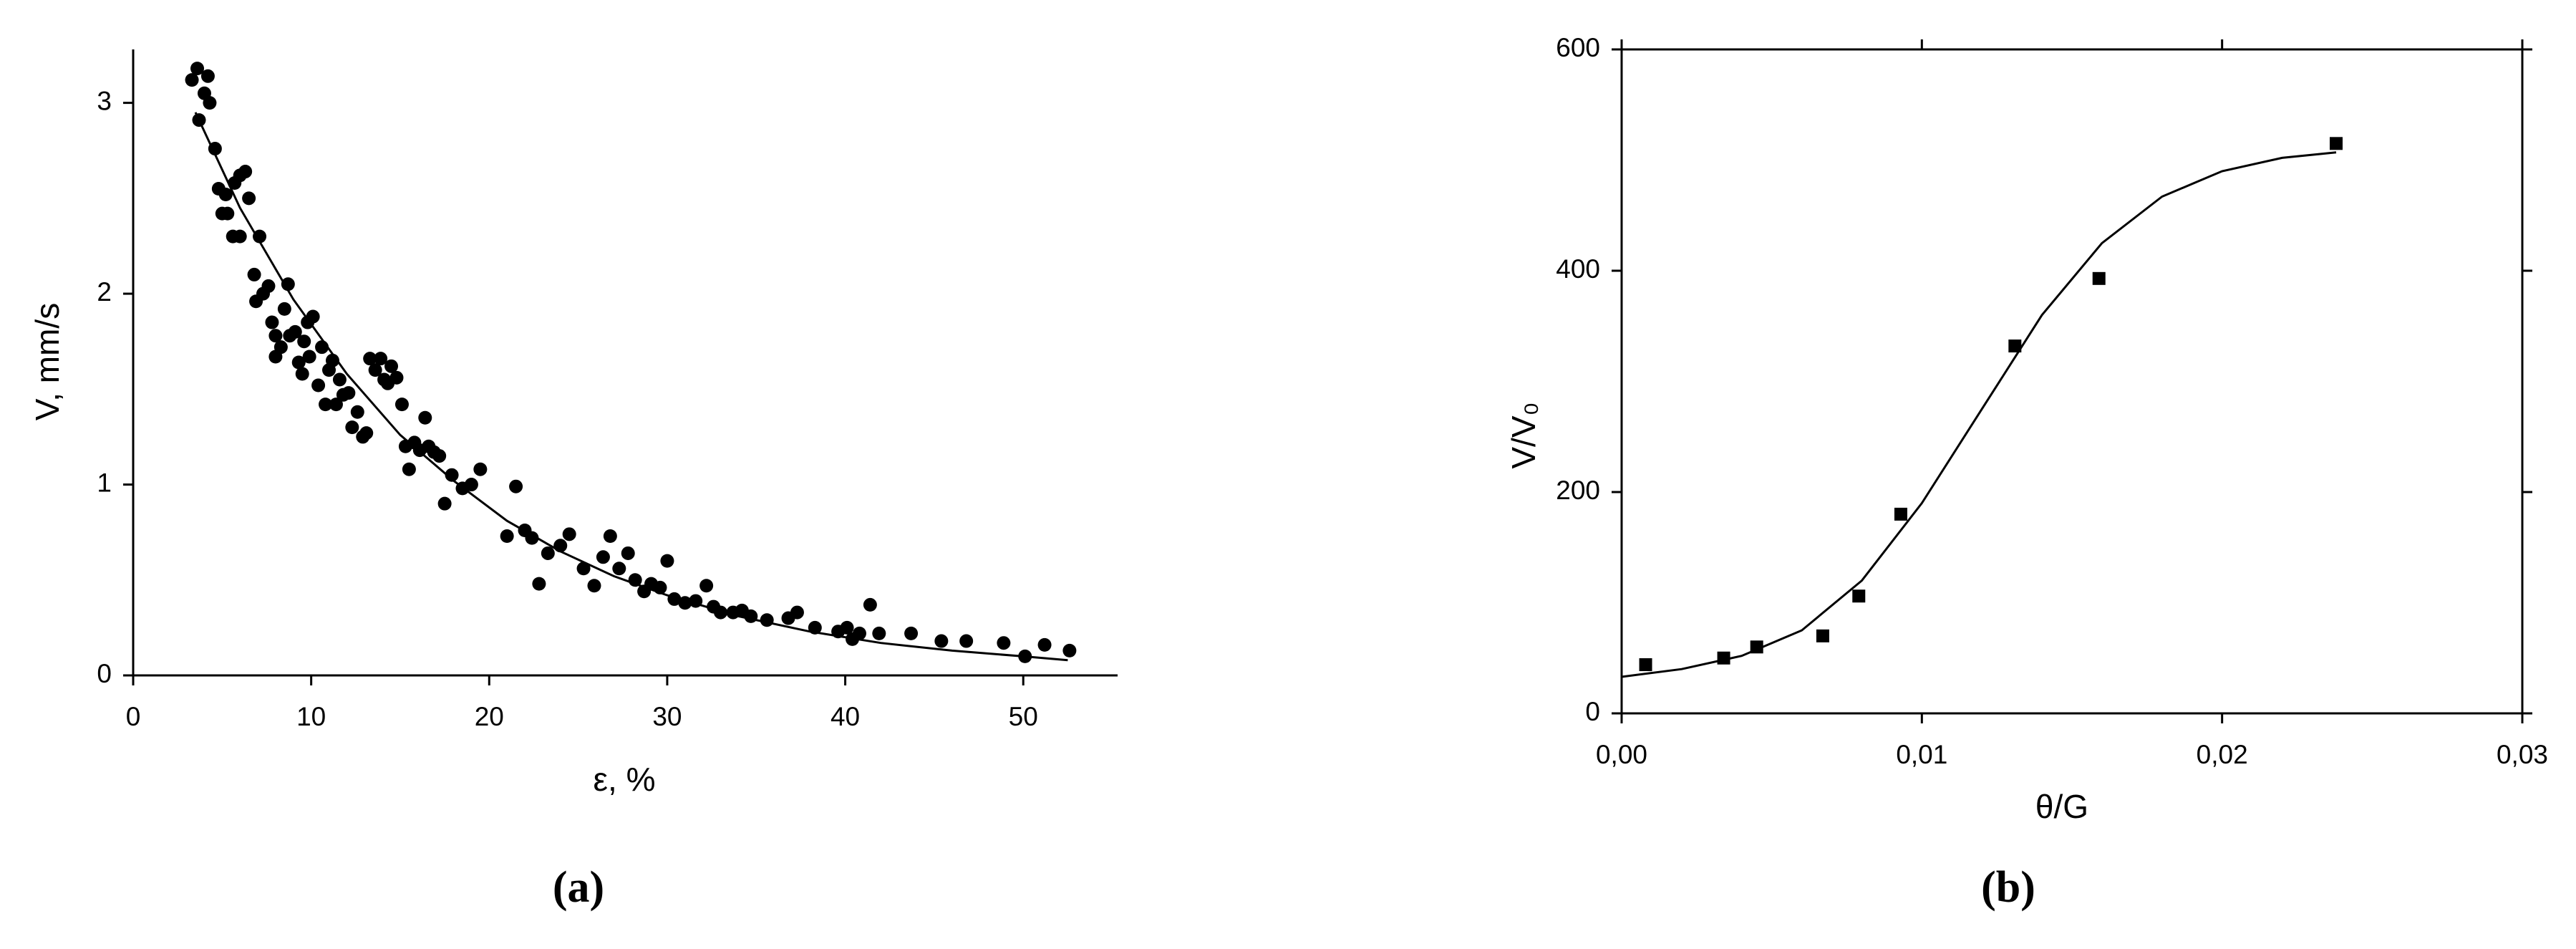 This screenshot has height=949, width=2576. I want to click on x-tick-label: 0,02, so click(2222, 754).